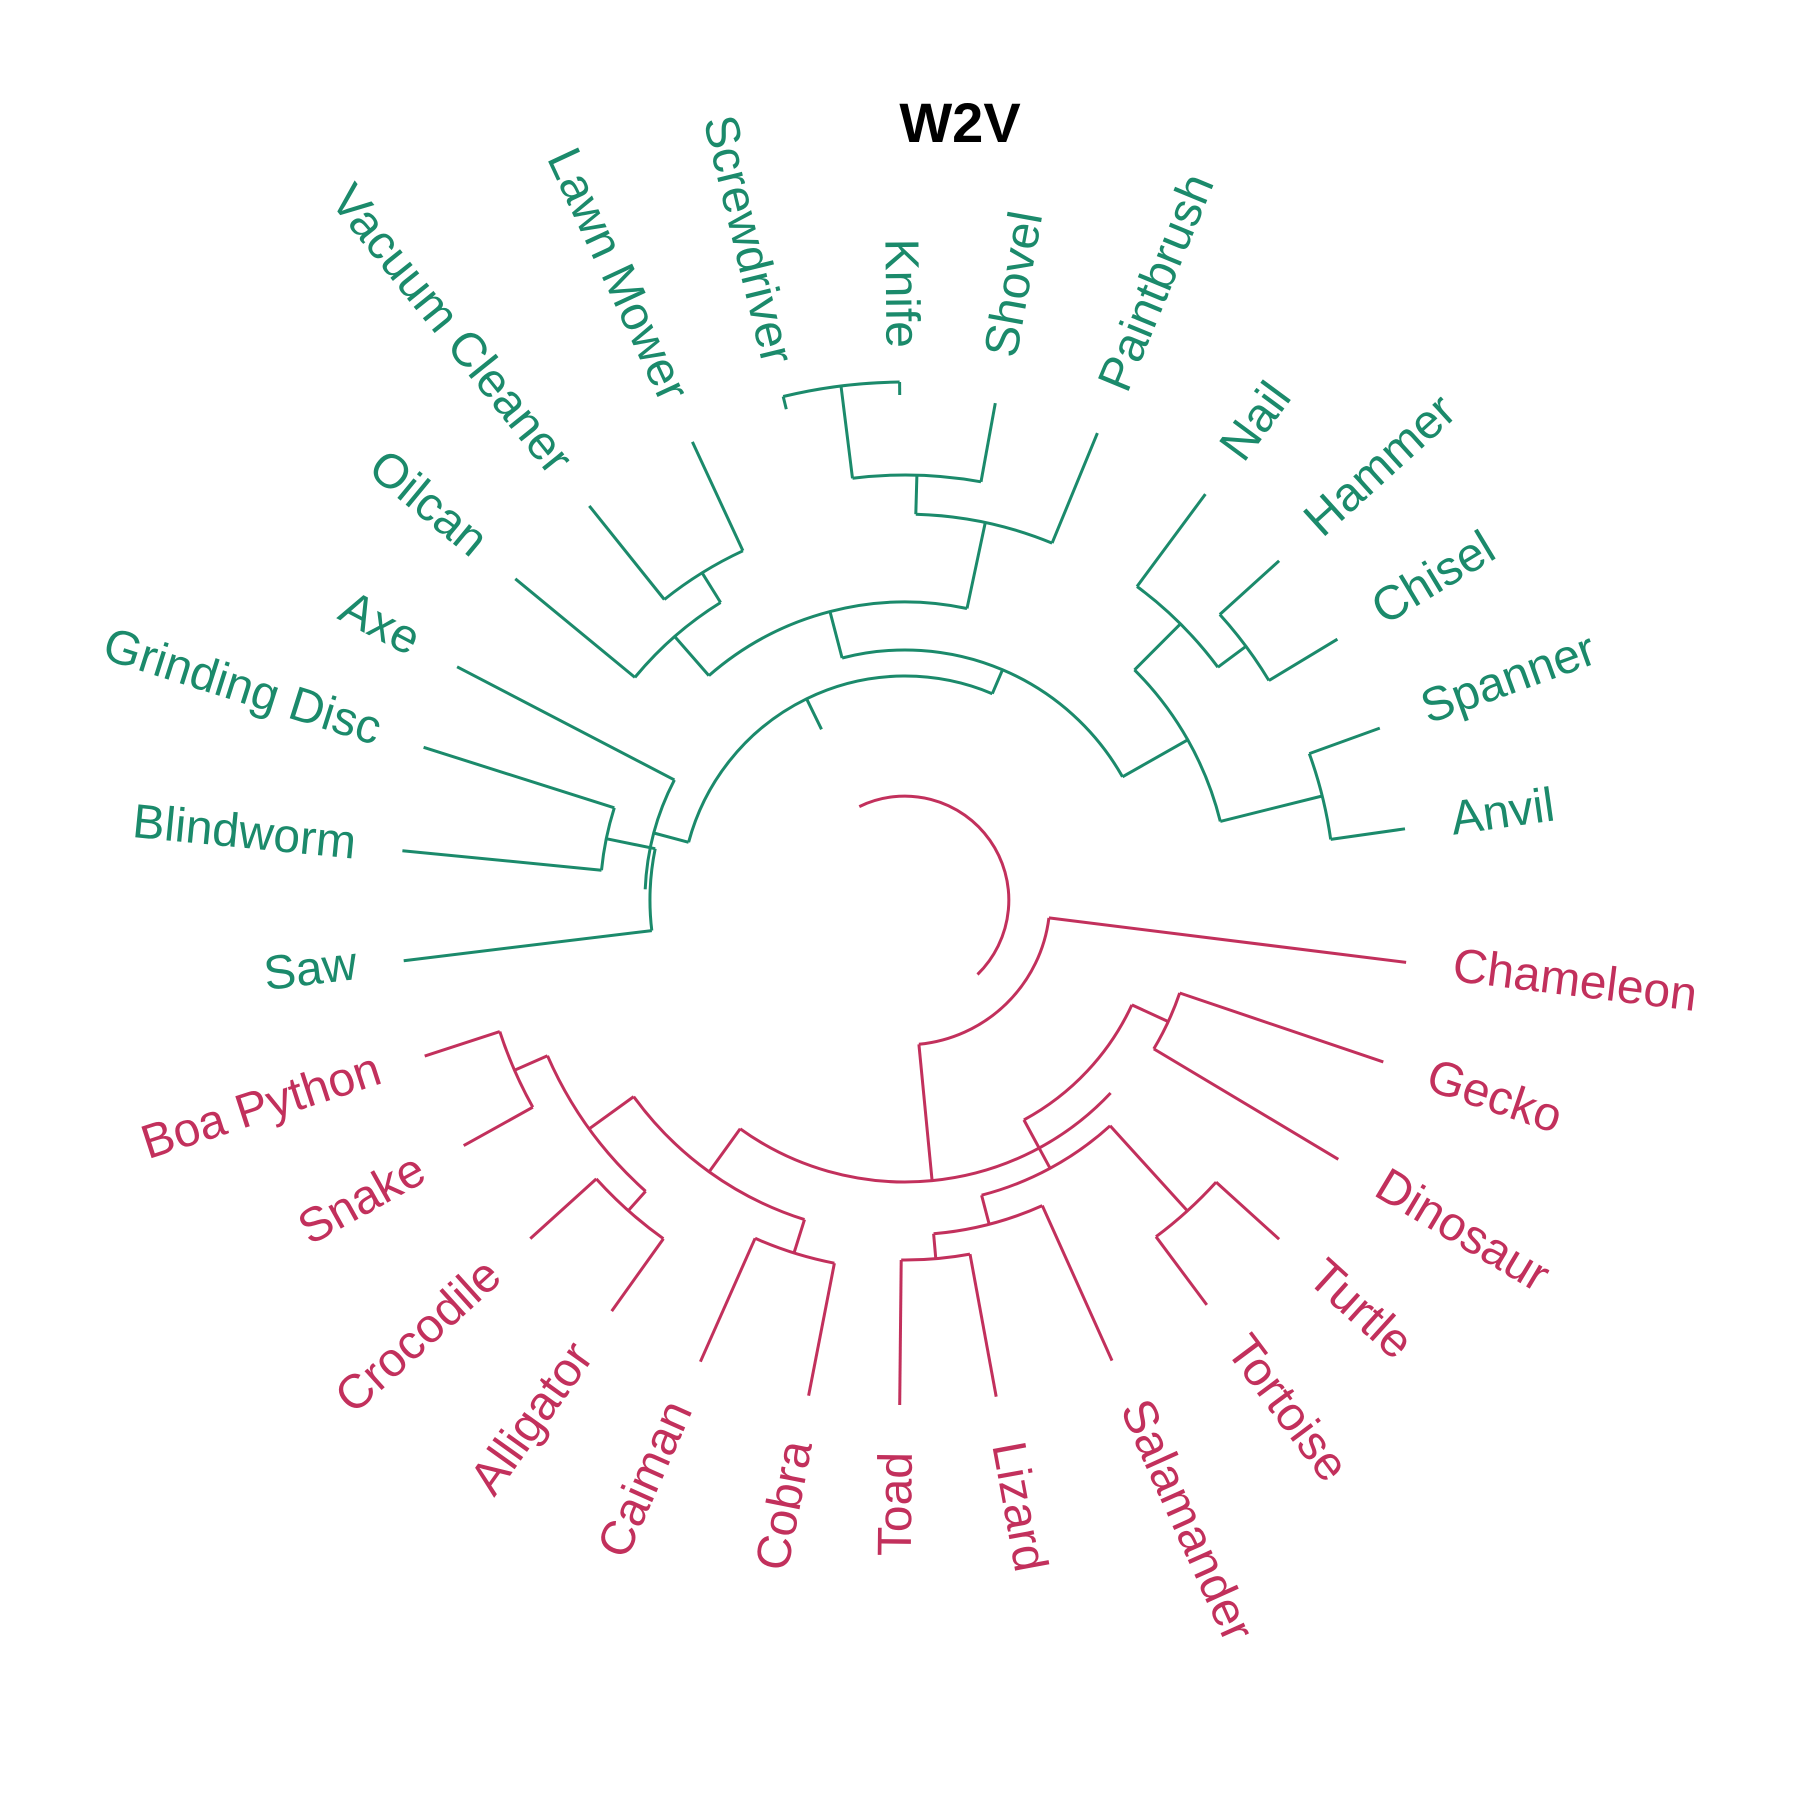  I want to click on leaf-label-lizard: Lizard, so click(1019, 1507).